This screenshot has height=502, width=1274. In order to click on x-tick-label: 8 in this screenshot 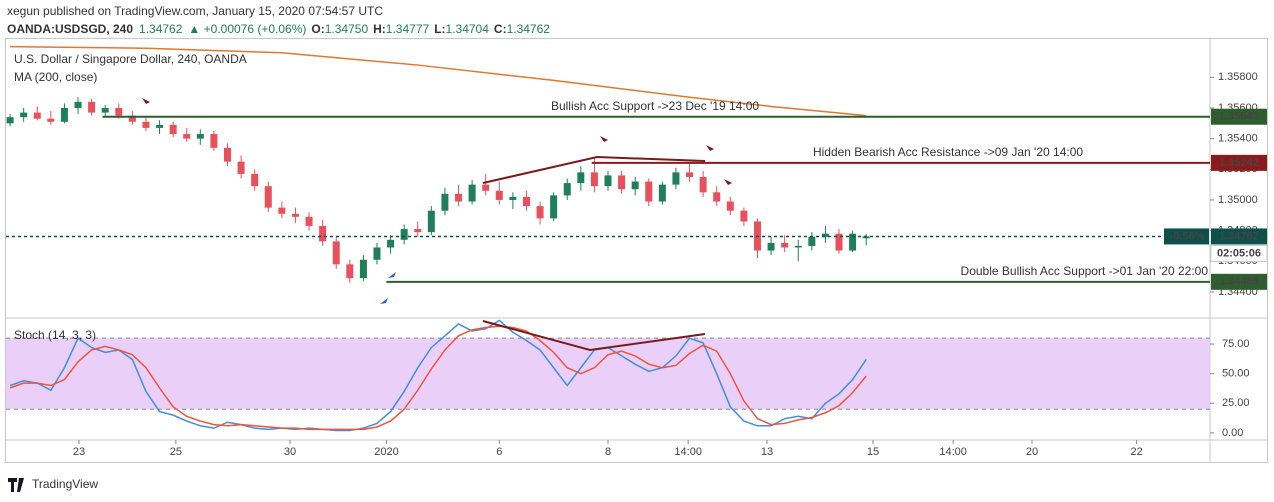, I will do `click(608, 452)`.